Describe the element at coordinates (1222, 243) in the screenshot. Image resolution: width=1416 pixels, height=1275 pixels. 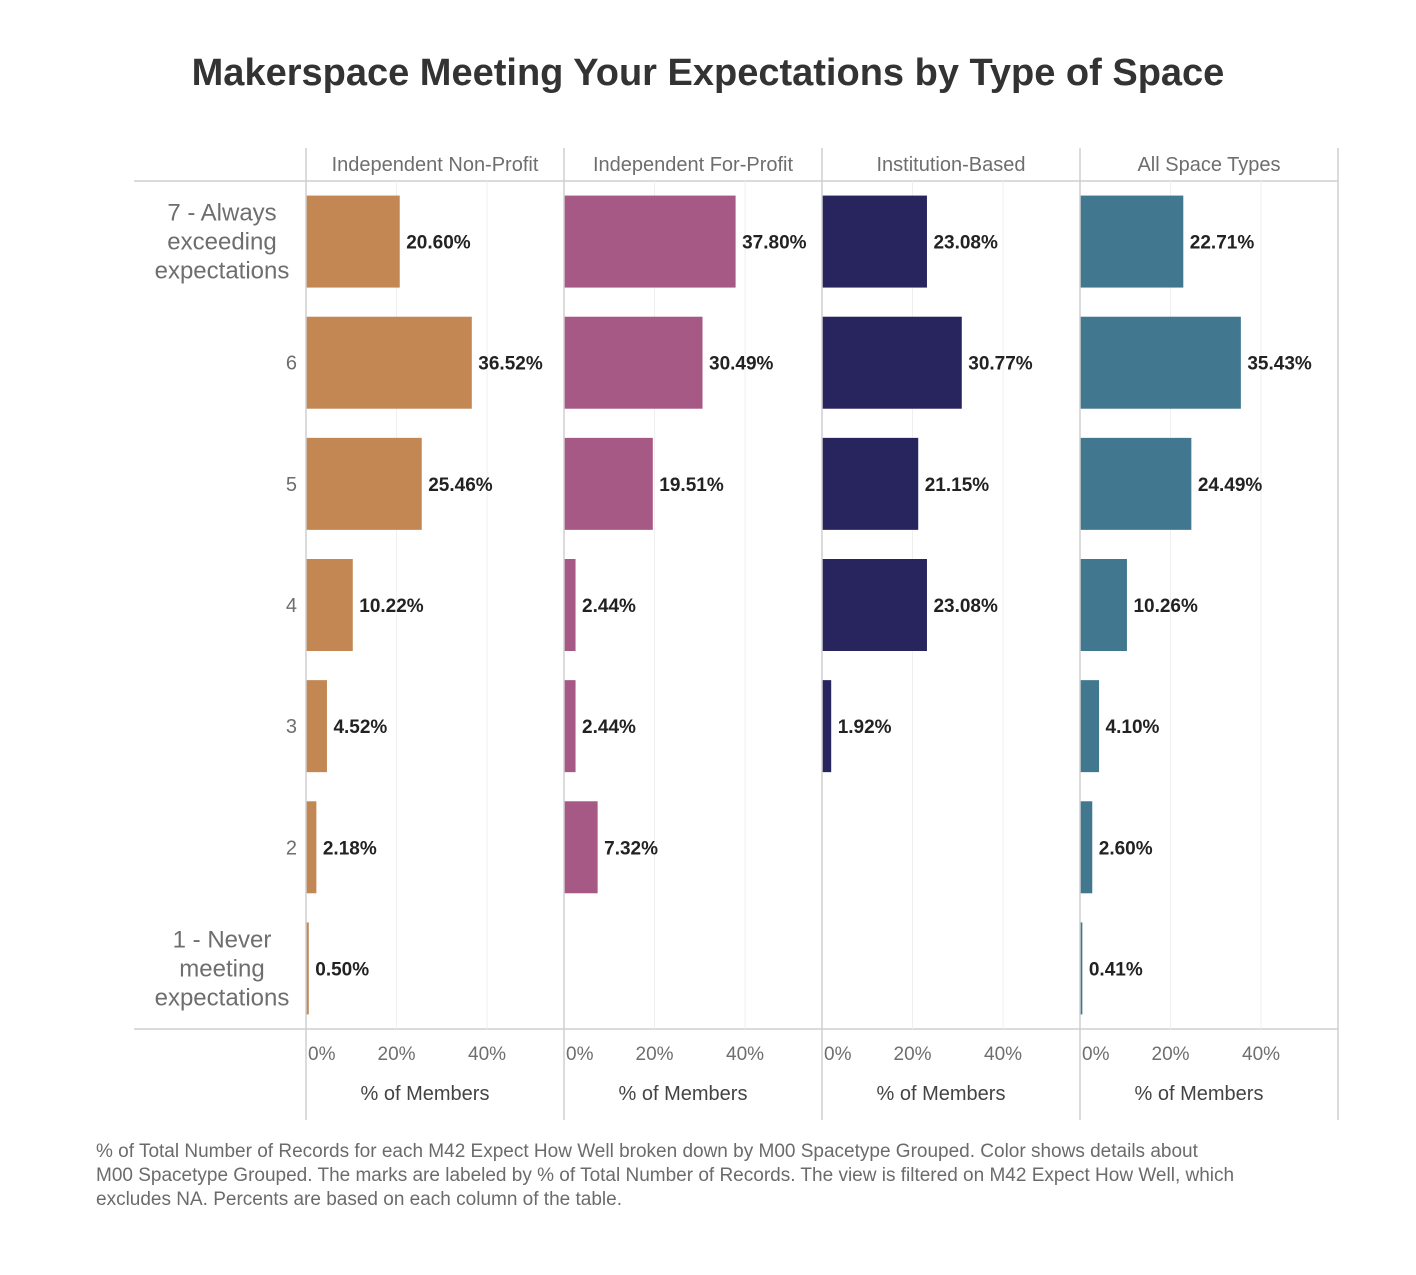
I see `bar-value-label: 22.71%` at that location.